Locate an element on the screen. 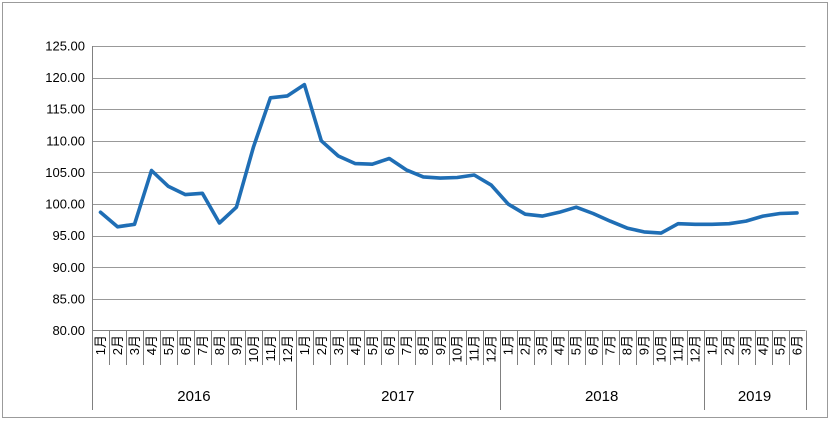  y-axis-tick-label: 95.00 is located at coordinates (68, 235).